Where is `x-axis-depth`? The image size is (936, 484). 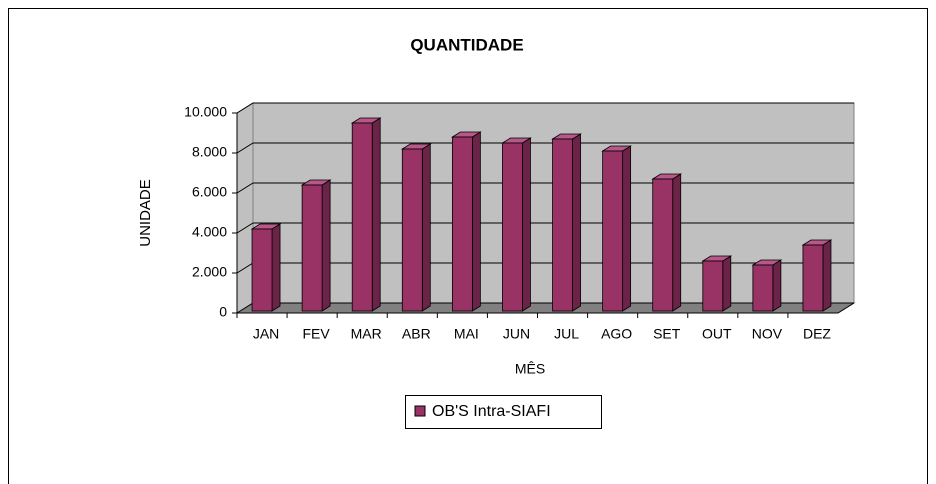
x-axis-depth is located at coordinates (846, 308).